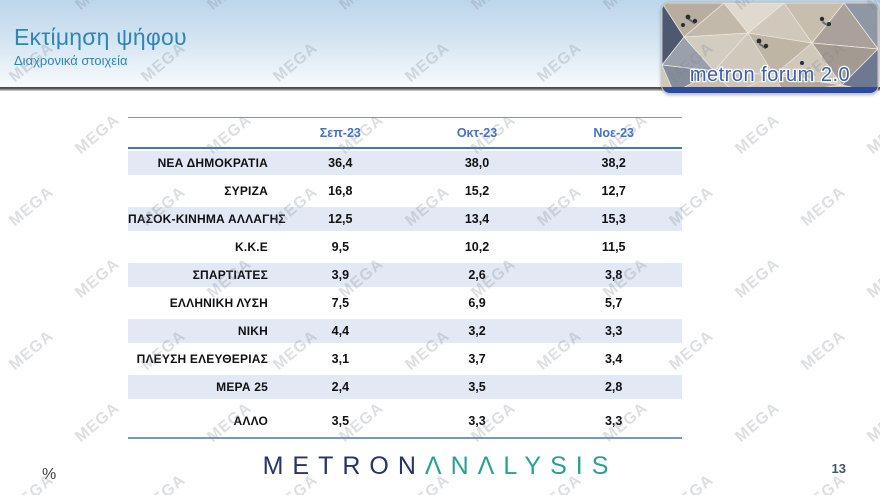 This screenshot has width=880, height=495. What do you see at coordinates (613, 163) in the screenshot?
I see `value-cell: 38,2` at bounding box center [613, 163].